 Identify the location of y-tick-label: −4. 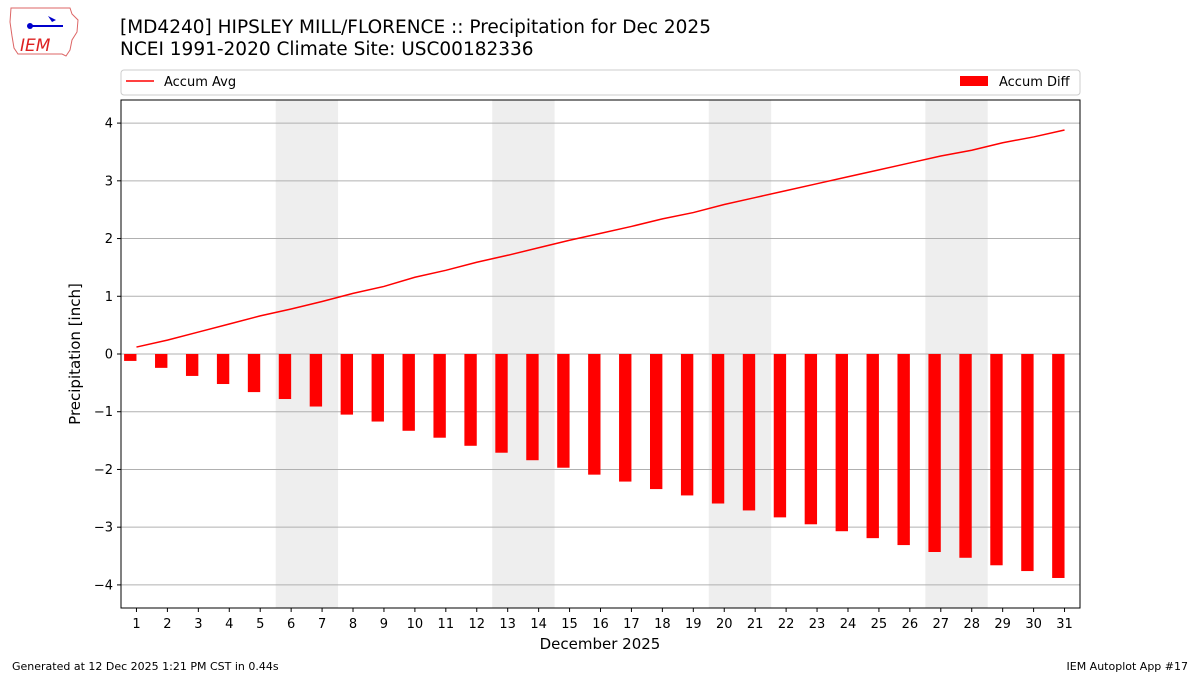
(103, 585).